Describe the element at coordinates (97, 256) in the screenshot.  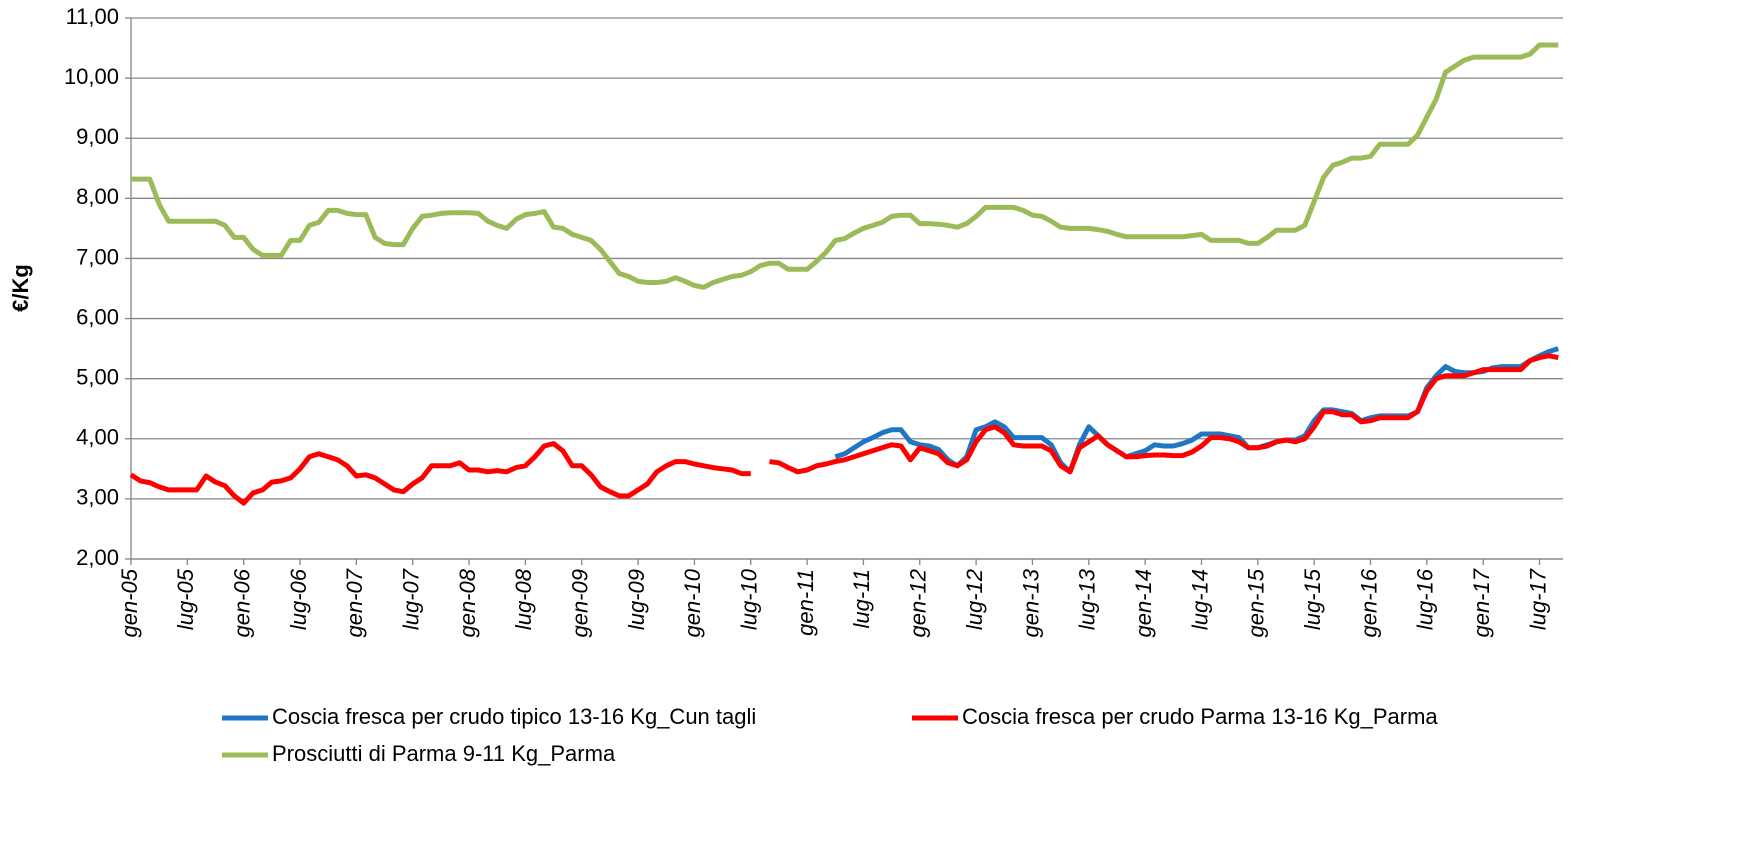
I see `y-tick-label: 7,00` at that location.